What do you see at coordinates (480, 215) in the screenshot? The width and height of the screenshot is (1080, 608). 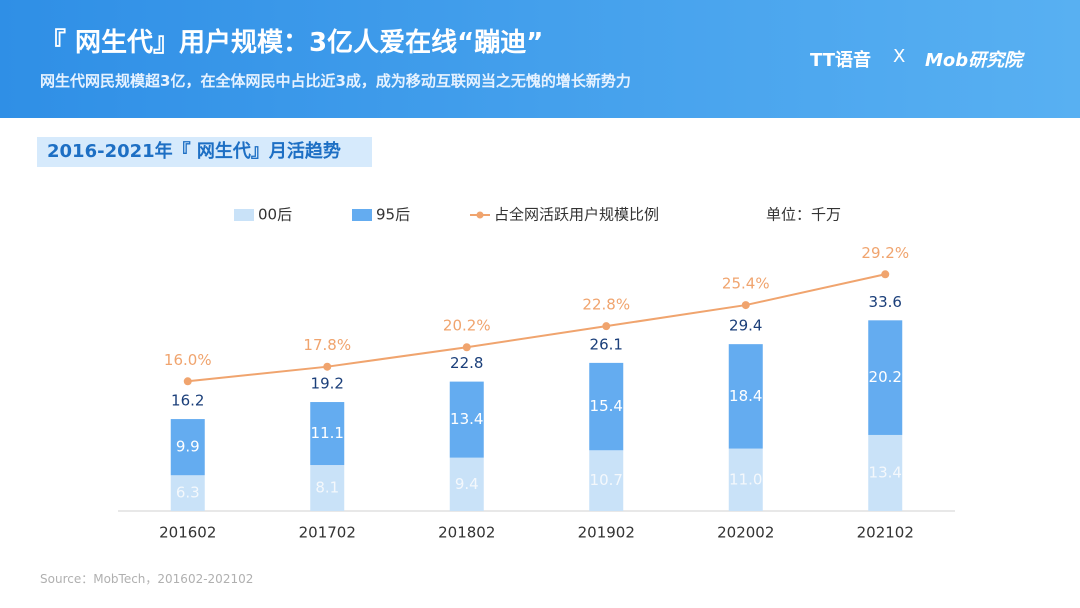 I see `legend-marker` at bounding box center [480, 215].